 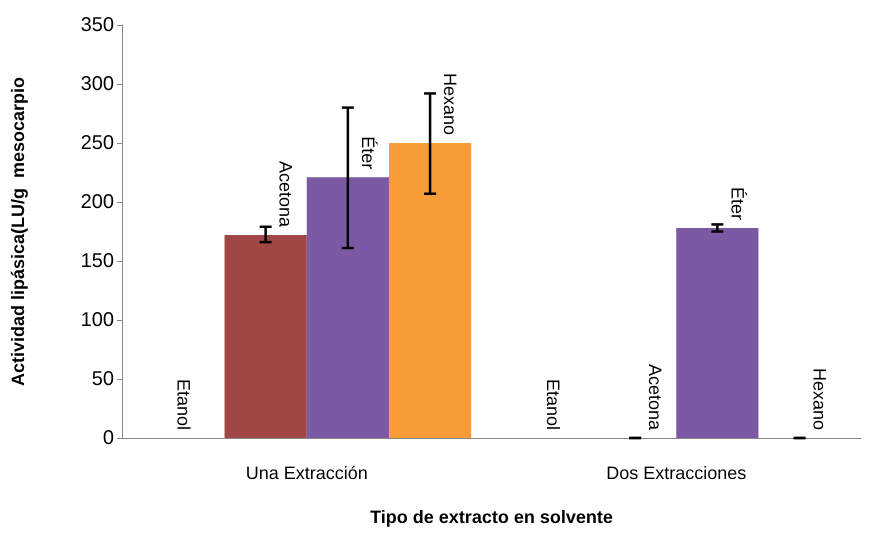 I want to click on y-tick-label: 50, so click(x=103, y=379).